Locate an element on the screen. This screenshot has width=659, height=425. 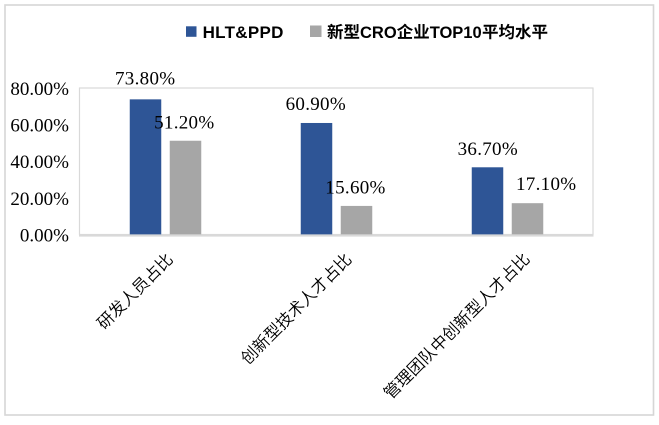
svg-text: 80.00% is located at coordinates (39, 89).